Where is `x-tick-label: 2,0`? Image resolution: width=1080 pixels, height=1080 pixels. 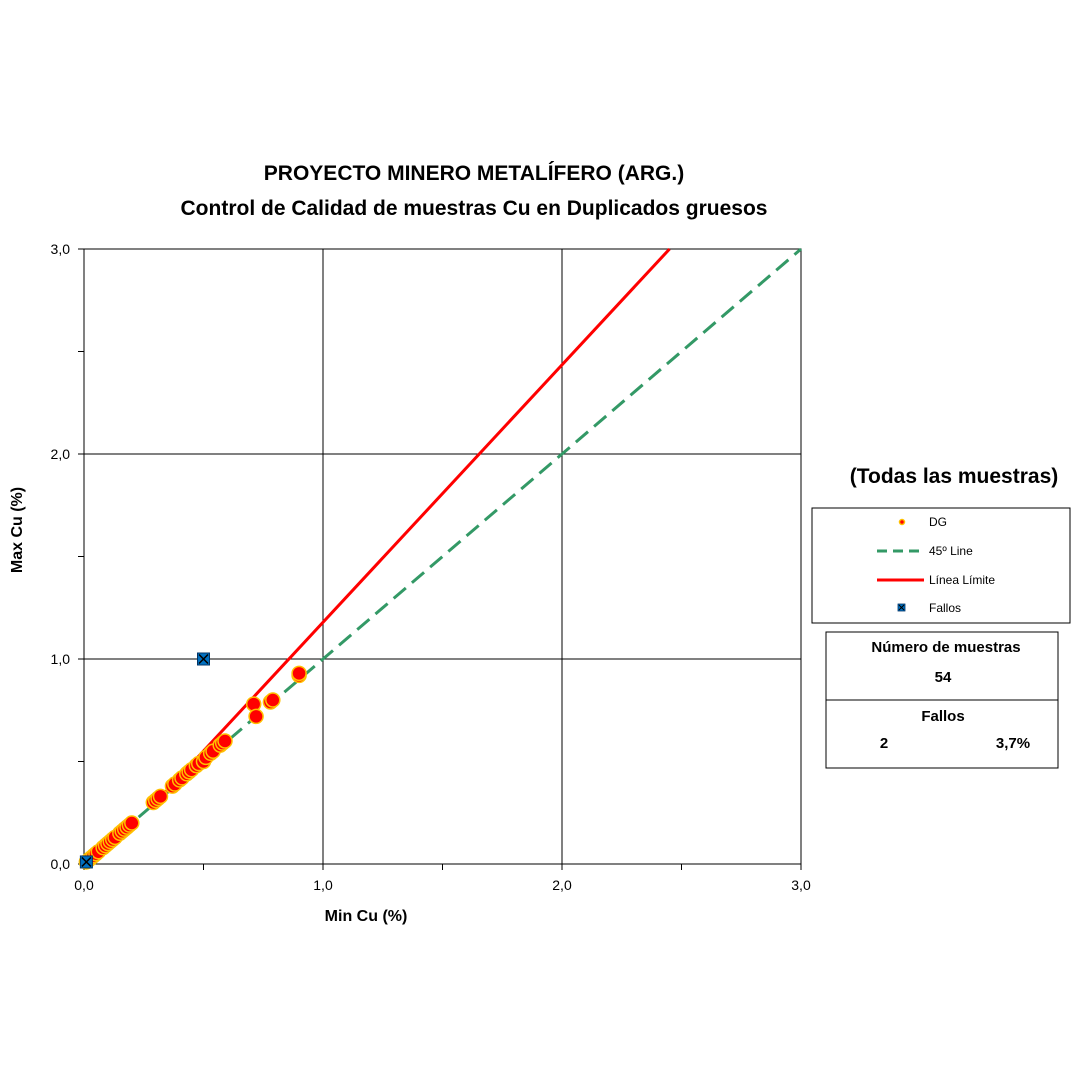
x-tick-label: 2,0 is located at coordinates (562, 885).